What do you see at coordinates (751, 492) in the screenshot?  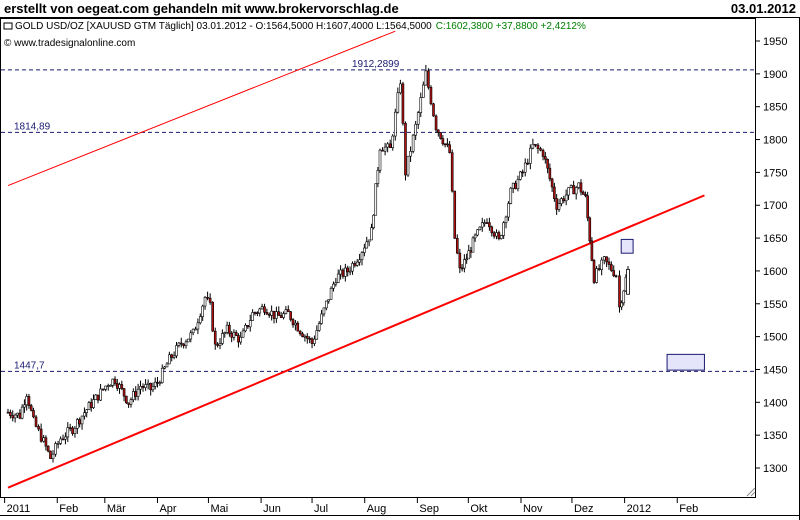 I see `resize-grip-icon` at bounding box center [751, 492].